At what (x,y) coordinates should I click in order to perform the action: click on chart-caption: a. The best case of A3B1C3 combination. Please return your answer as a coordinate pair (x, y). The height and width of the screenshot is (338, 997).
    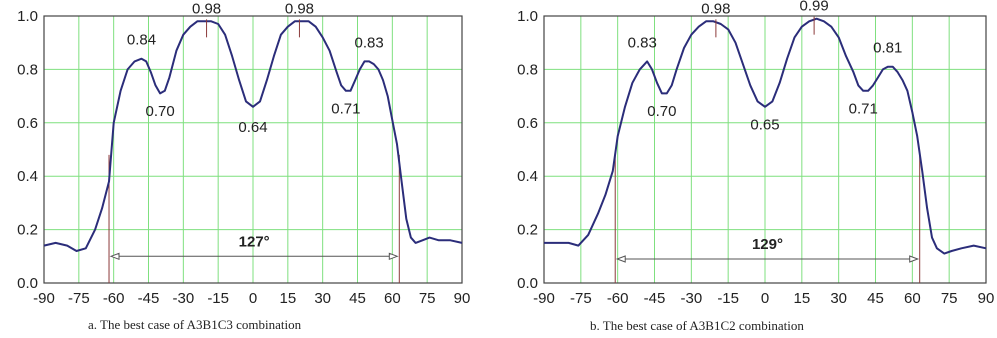
    Looking at the image, I should click on (195, 324).